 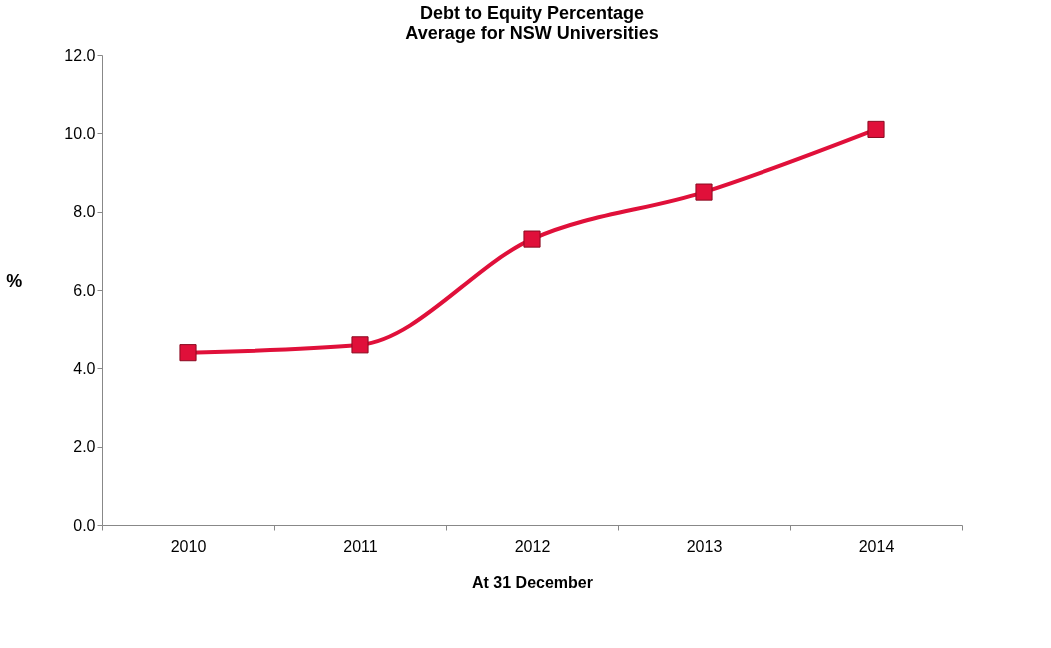 I want to click on text: Debt to Equity Percentage, so click(x=532, y=13).